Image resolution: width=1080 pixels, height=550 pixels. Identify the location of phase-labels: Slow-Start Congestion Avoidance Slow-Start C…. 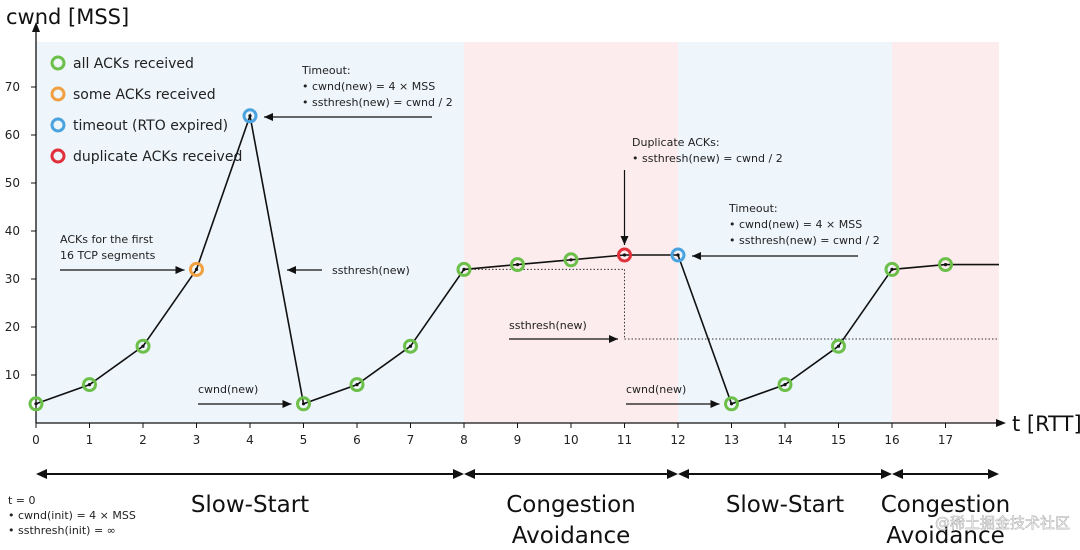
(539, 509).